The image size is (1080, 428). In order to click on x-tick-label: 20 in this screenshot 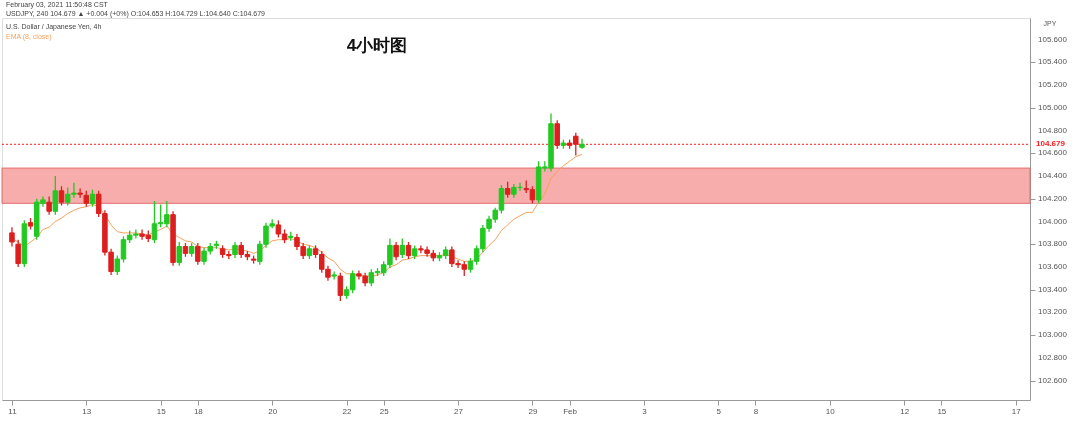, I will do `click(273, 411)`.